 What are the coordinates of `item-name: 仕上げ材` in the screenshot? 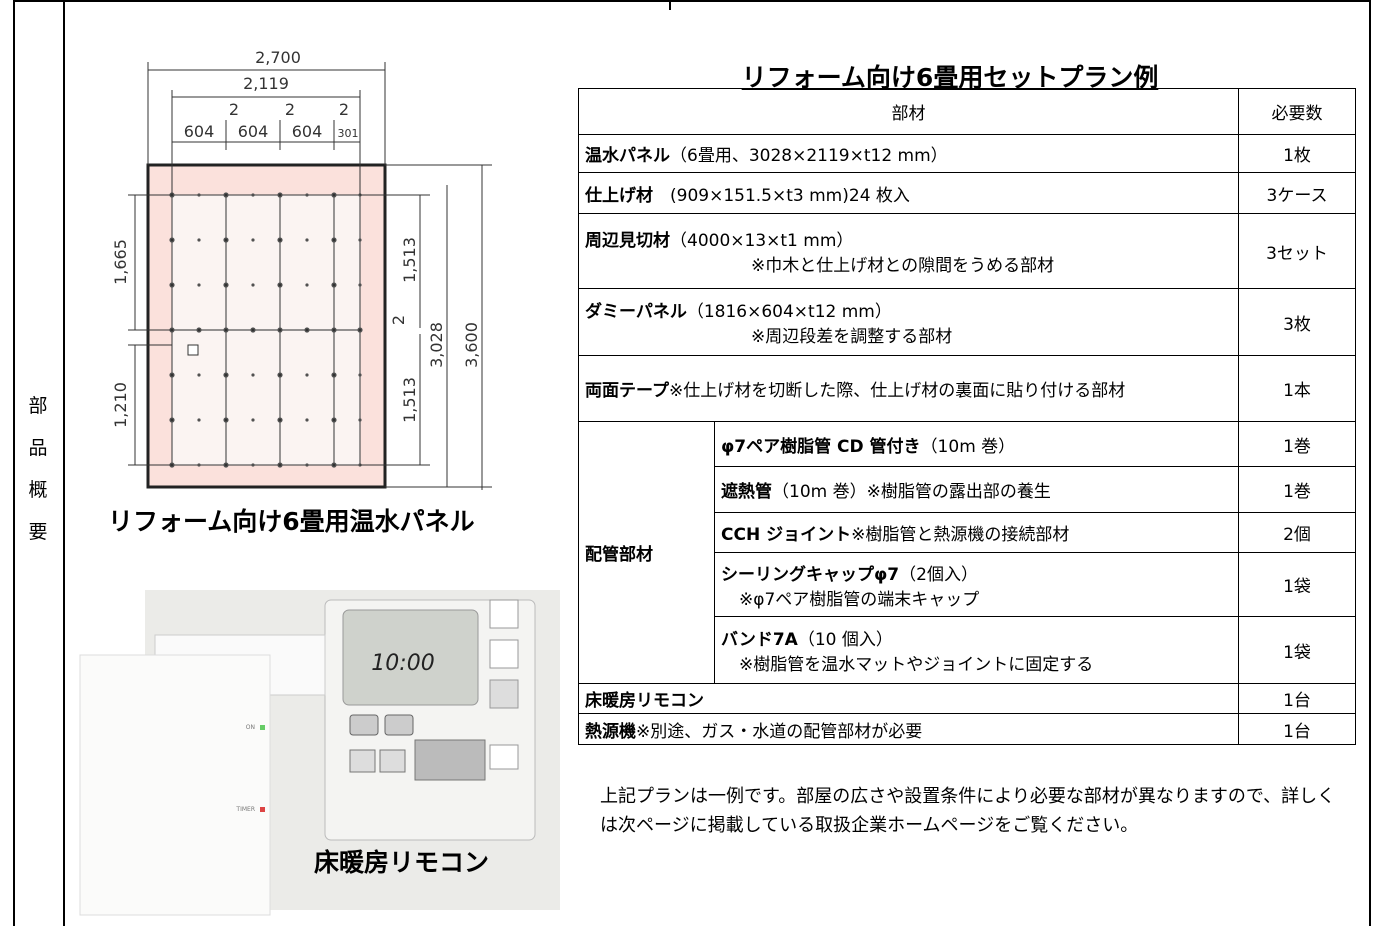 It's located at (619, 195).